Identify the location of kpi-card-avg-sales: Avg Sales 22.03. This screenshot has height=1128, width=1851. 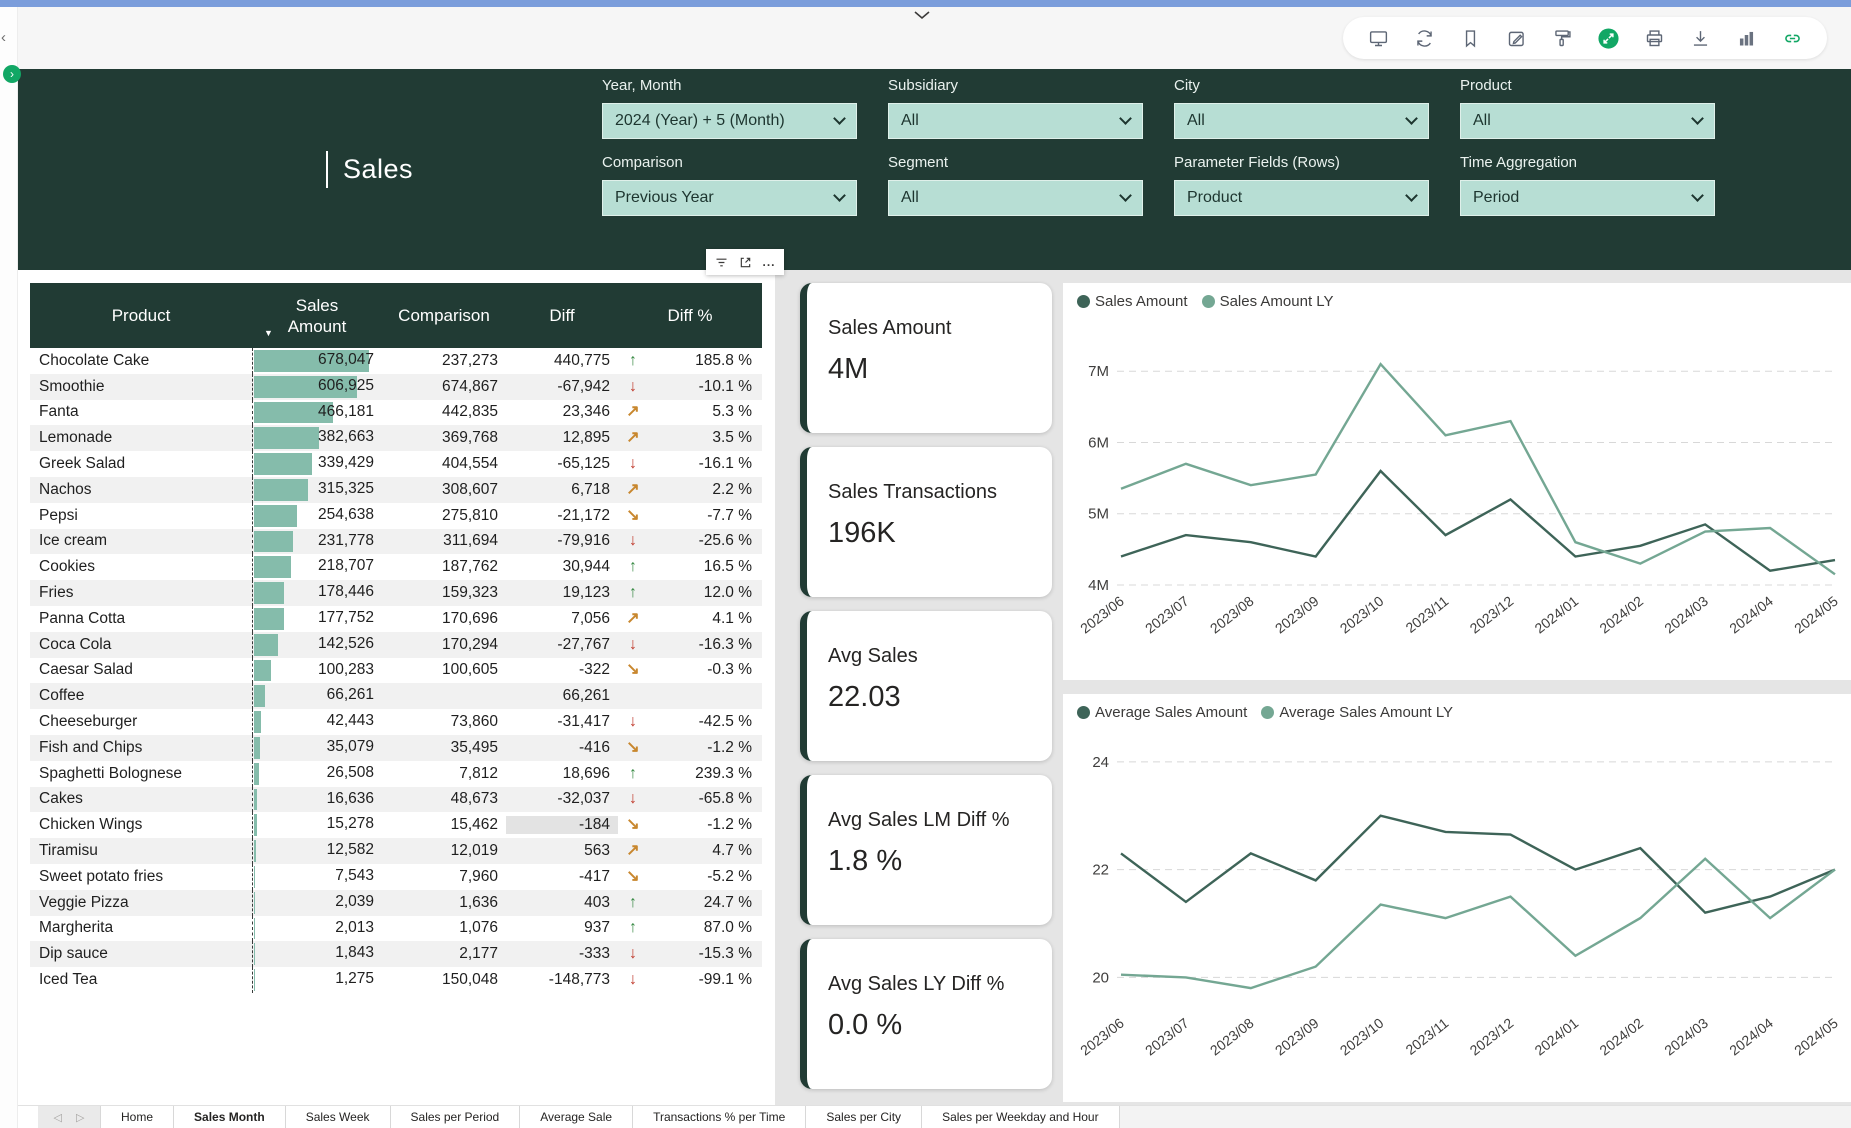
(926, 686).